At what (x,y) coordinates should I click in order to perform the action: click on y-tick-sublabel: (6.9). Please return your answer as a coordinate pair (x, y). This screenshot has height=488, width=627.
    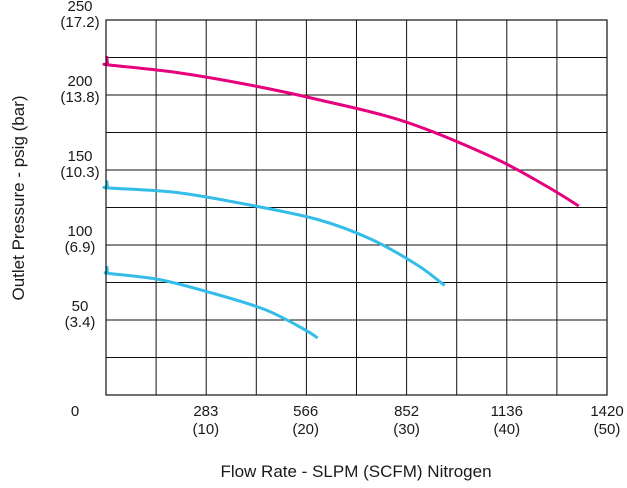
    Looking at the image, I should click on (80, 247).